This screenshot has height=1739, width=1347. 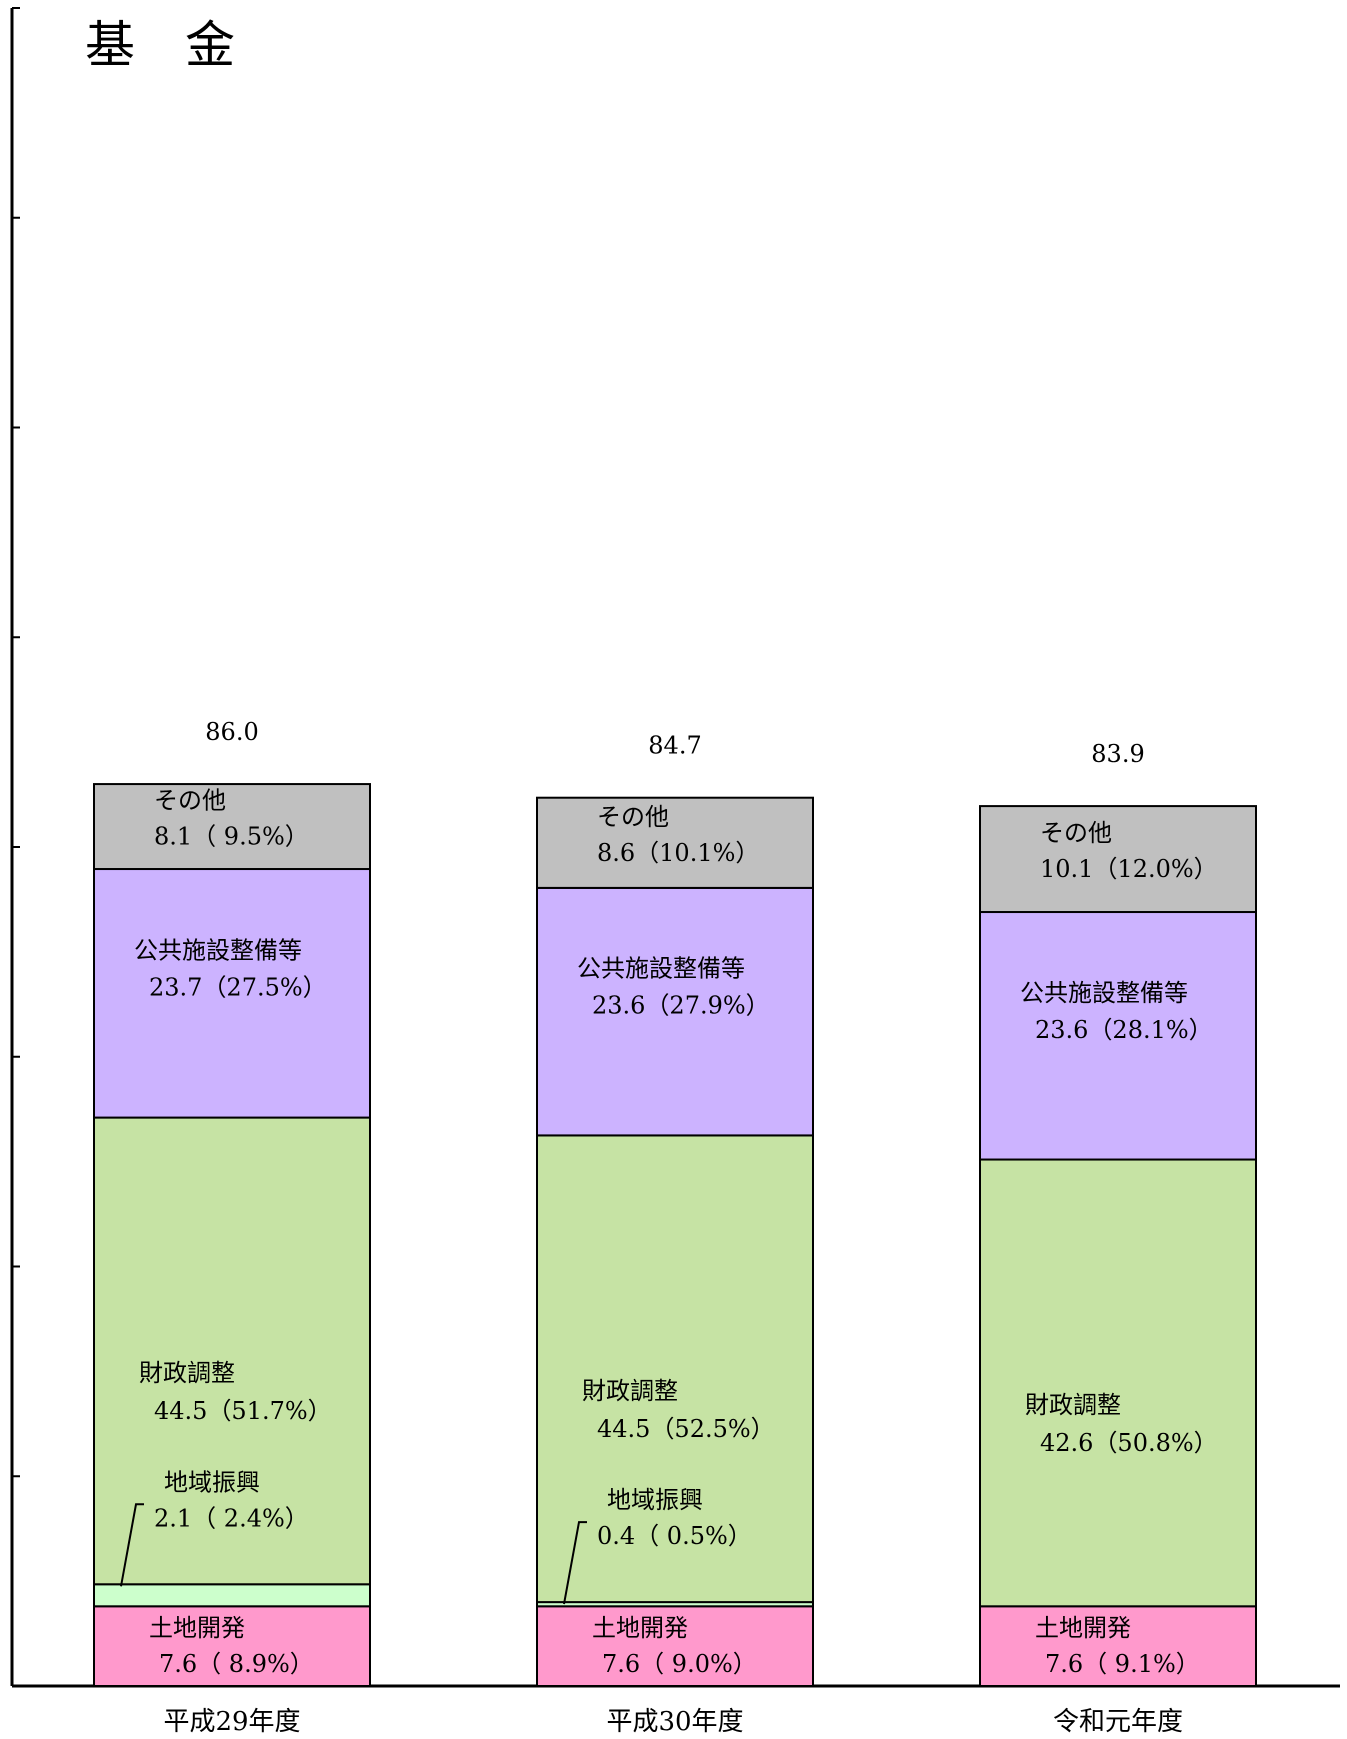 What do you see at coordinates (231, 732) in the screenshot?
I see `total-value-label: 86.0` at bounding box center [231, 732].